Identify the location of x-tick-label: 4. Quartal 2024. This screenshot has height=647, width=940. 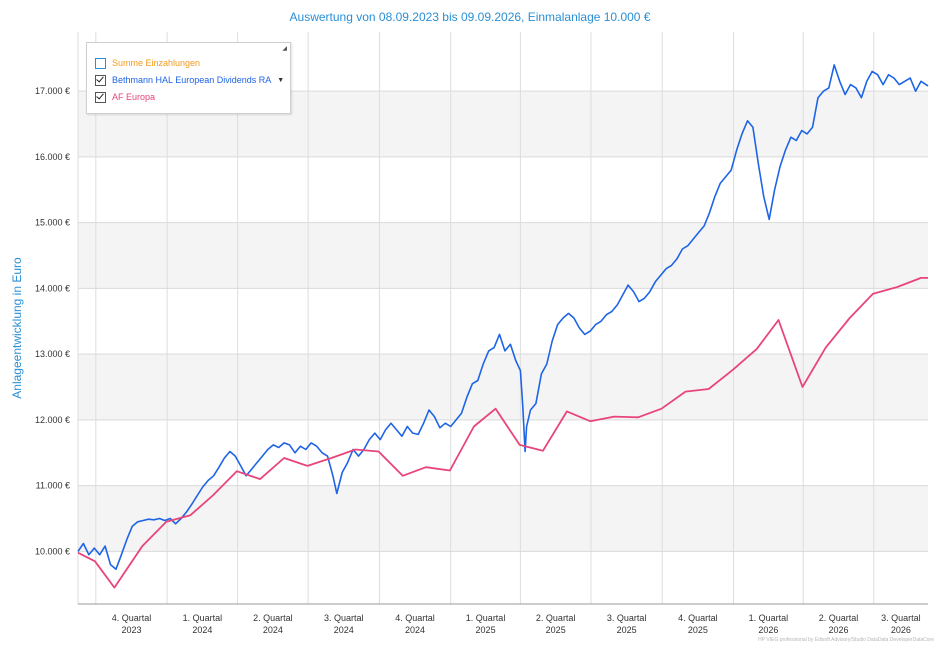
(415, 624).